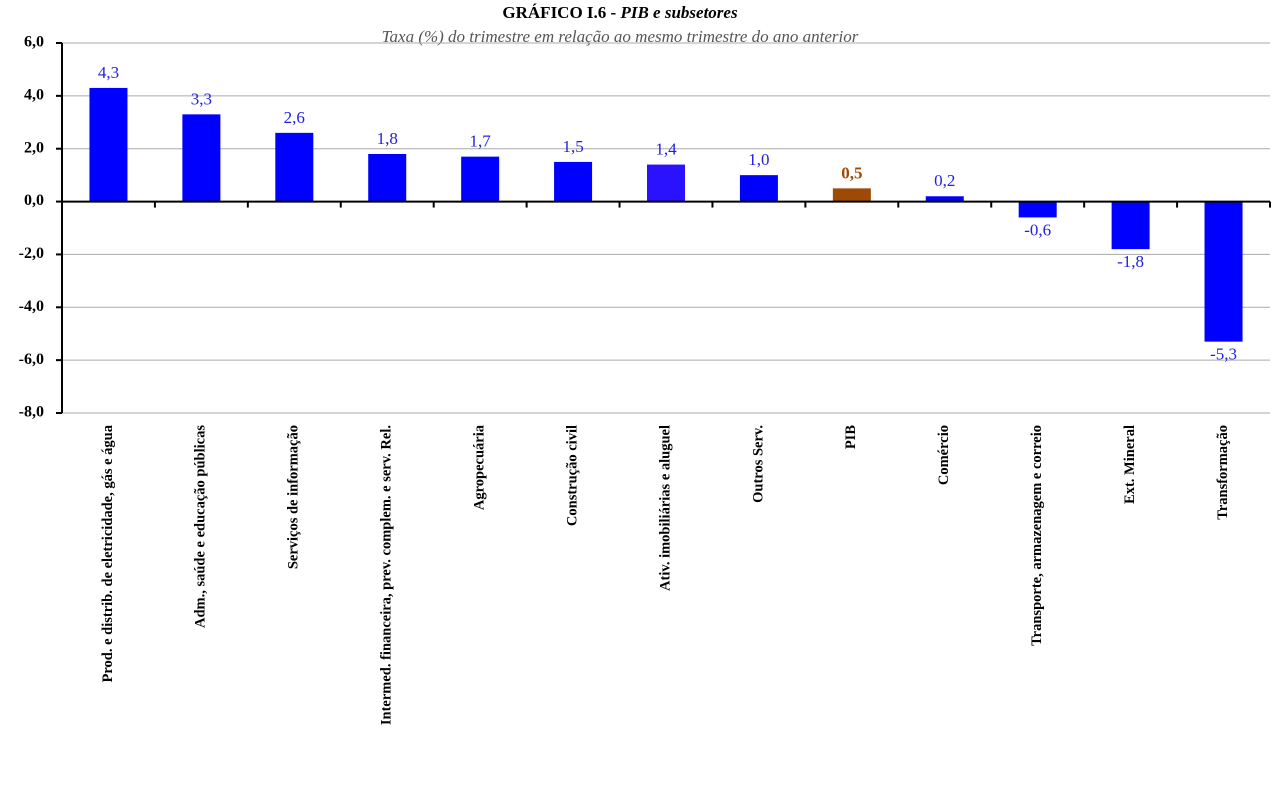  Describe the element at coordinates (559, 12) in the screenshot. I see `title-main: GRÁFICO I.6 -` at that location.